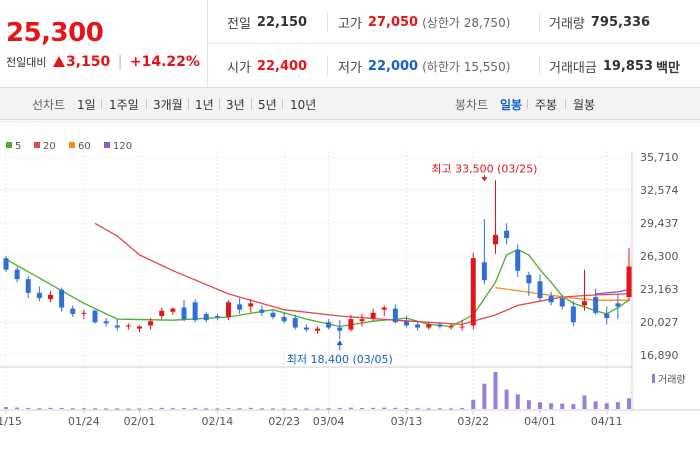 Image resolution: width=700 pixels, height=450 pixels. What do you see at coordinates (466, 66) in the screenshot?
I see `lower-limit: (하한가 15,550)` at bounding box center [466, 66].